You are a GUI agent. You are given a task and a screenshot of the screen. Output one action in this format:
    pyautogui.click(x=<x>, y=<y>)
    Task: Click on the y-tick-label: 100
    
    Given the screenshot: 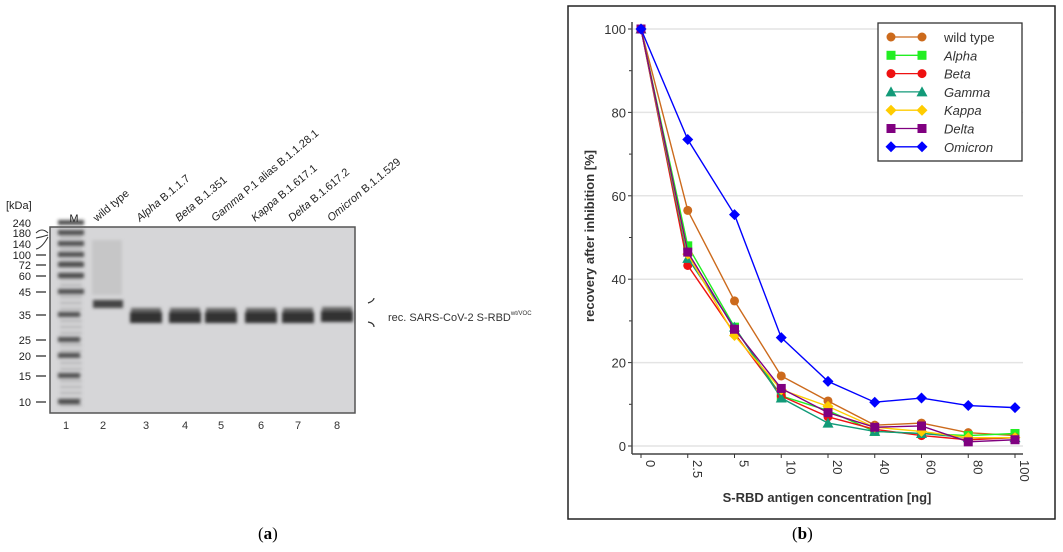 What is the action you would take?
    pyautogui.click(x=615, y=29)
    